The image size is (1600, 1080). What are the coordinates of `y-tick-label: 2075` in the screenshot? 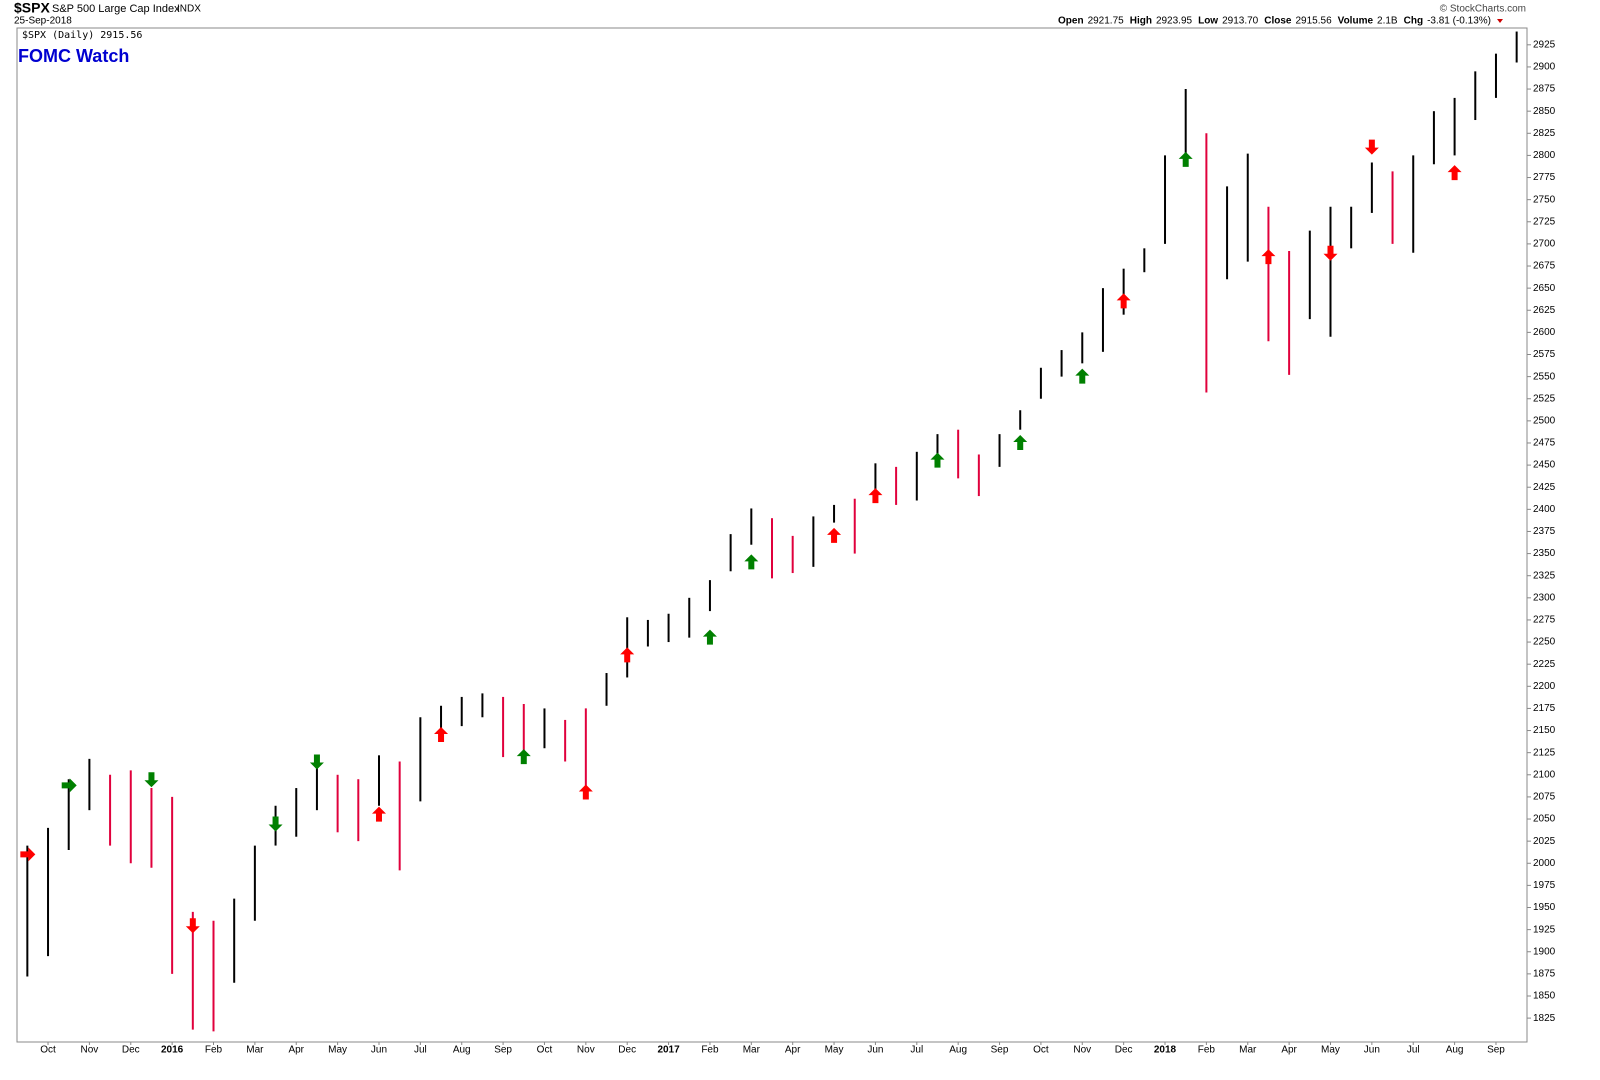 It's located at (1544, 797).